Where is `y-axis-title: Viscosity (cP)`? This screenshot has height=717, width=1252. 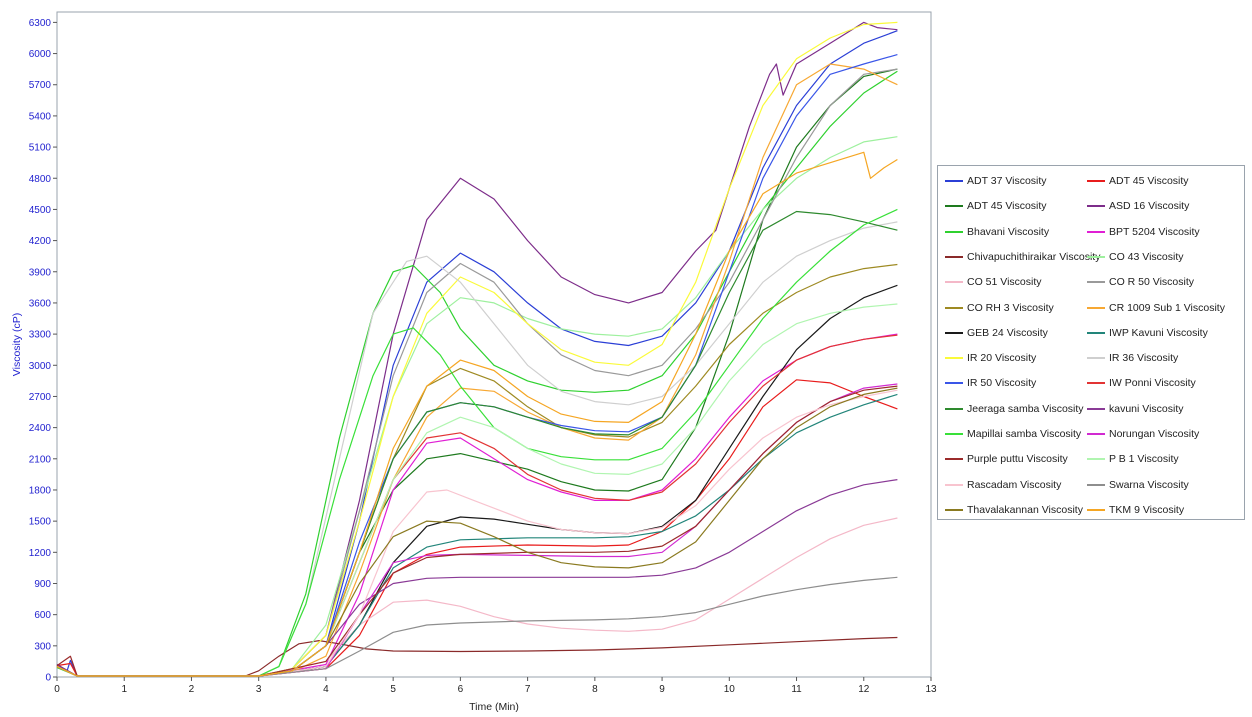
y-axis-title: Viscosity (cP) is located at coordinates (17, 344).